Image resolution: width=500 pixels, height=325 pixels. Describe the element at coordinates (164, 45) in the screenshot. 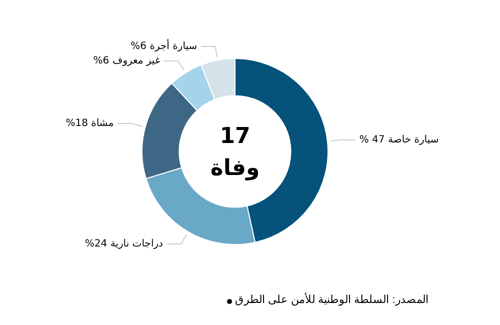

I see `slice-label: سيارة أجرة 6%` at that location.